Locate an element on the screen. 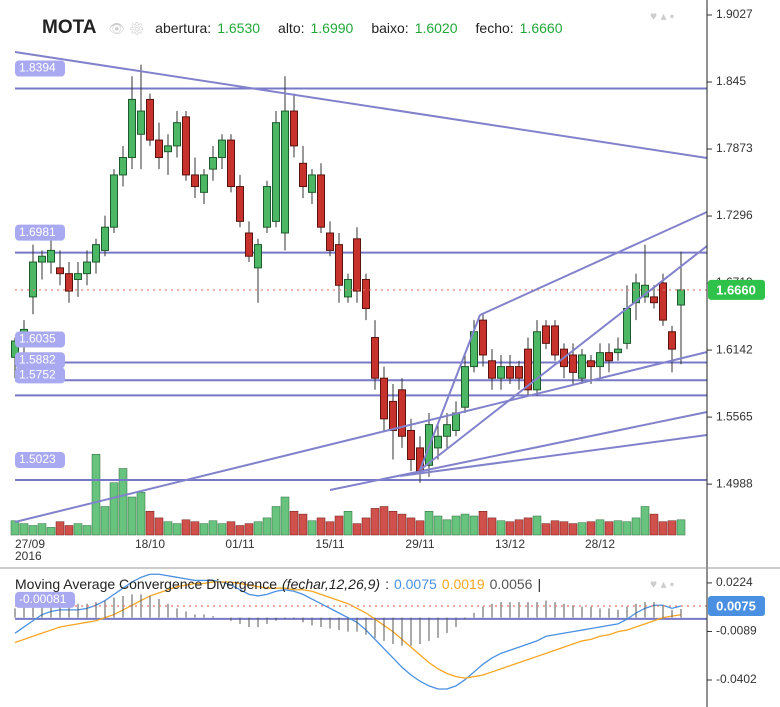 The height and width of the screenshot is (707, 780). x-tick-label: 01/11 is located at coordinates (239, 544).